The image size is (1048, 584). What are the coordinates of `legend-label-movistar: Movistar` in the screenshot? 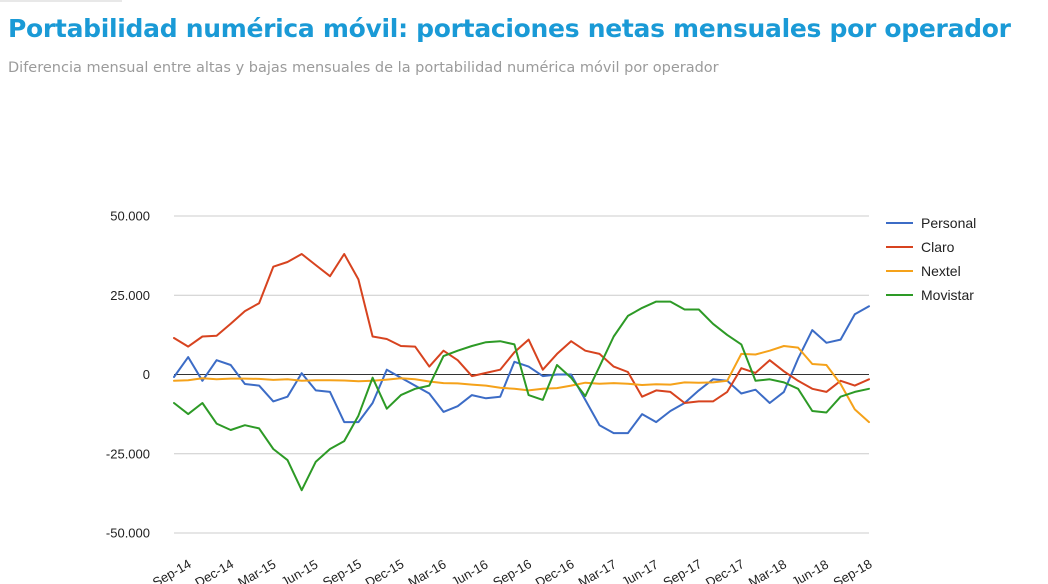 It's located at (947, 295).